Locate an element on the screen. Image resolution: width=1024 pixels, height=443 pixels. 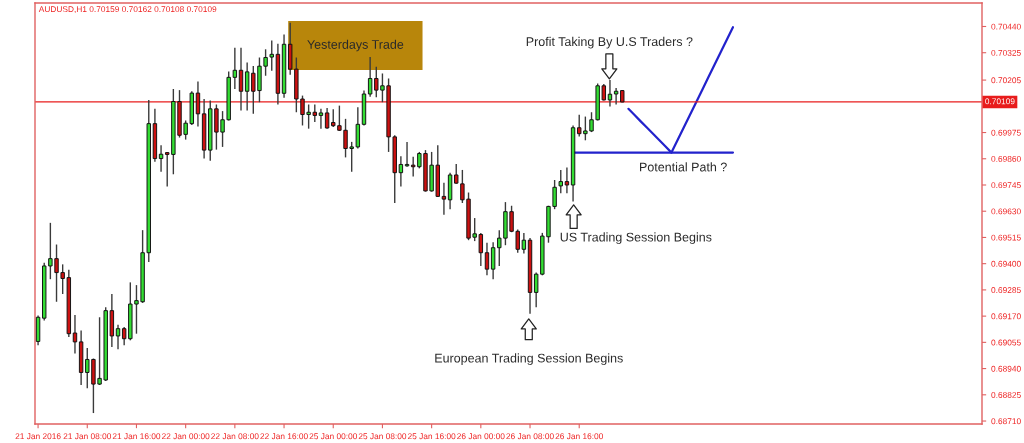
x-tick-label: 22 Jan 08:00 is located at coordinates (235, 436).